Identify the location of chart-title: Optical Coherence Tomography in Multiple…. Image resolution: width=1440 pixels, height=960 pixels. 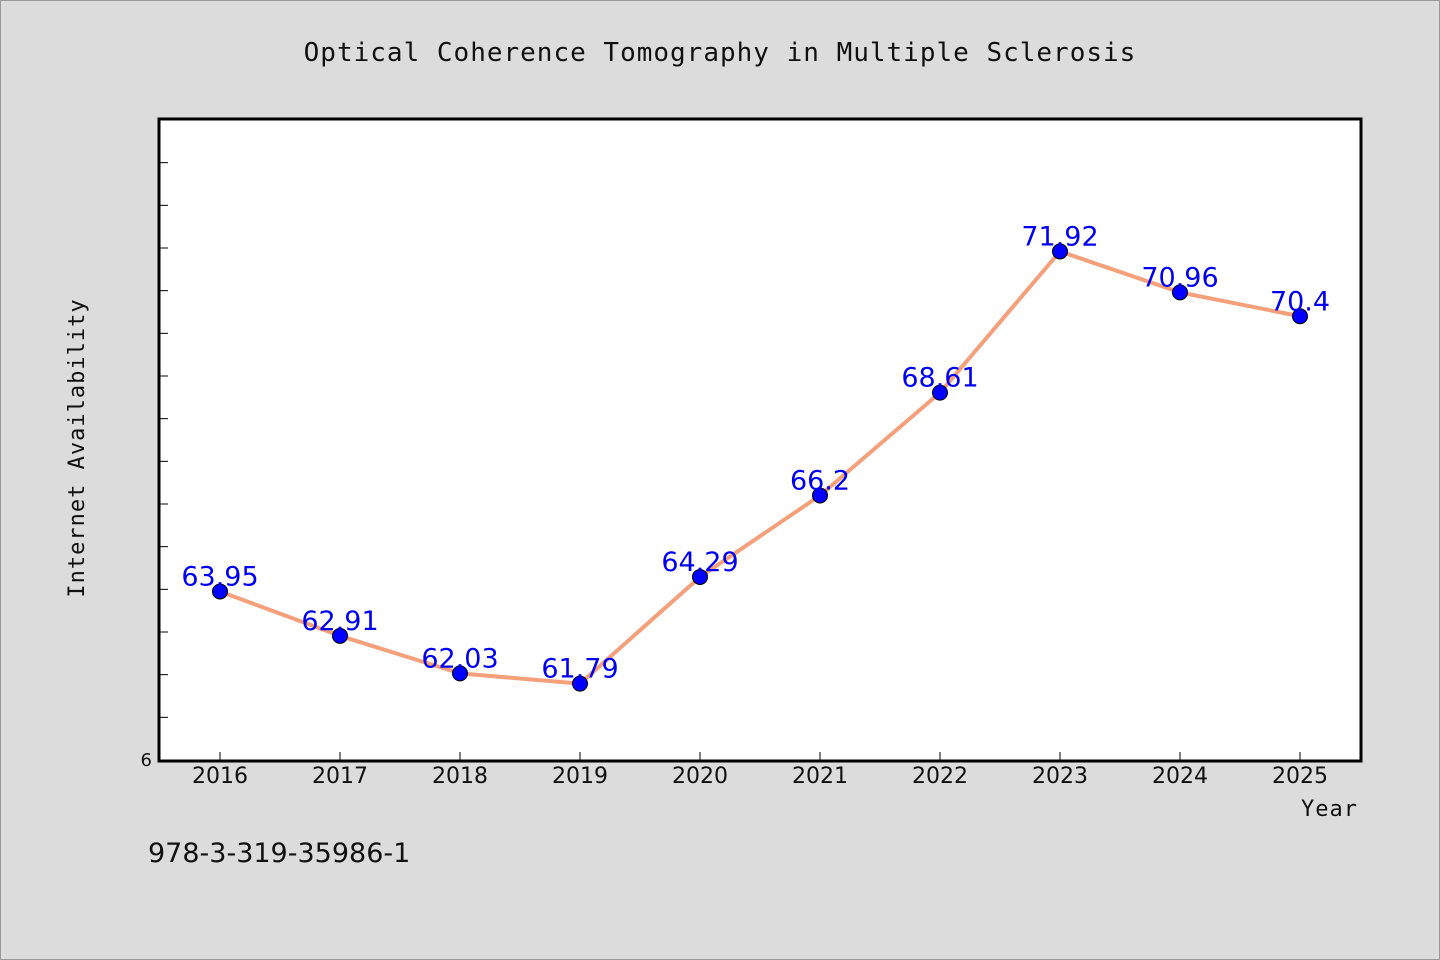
(720, 53).